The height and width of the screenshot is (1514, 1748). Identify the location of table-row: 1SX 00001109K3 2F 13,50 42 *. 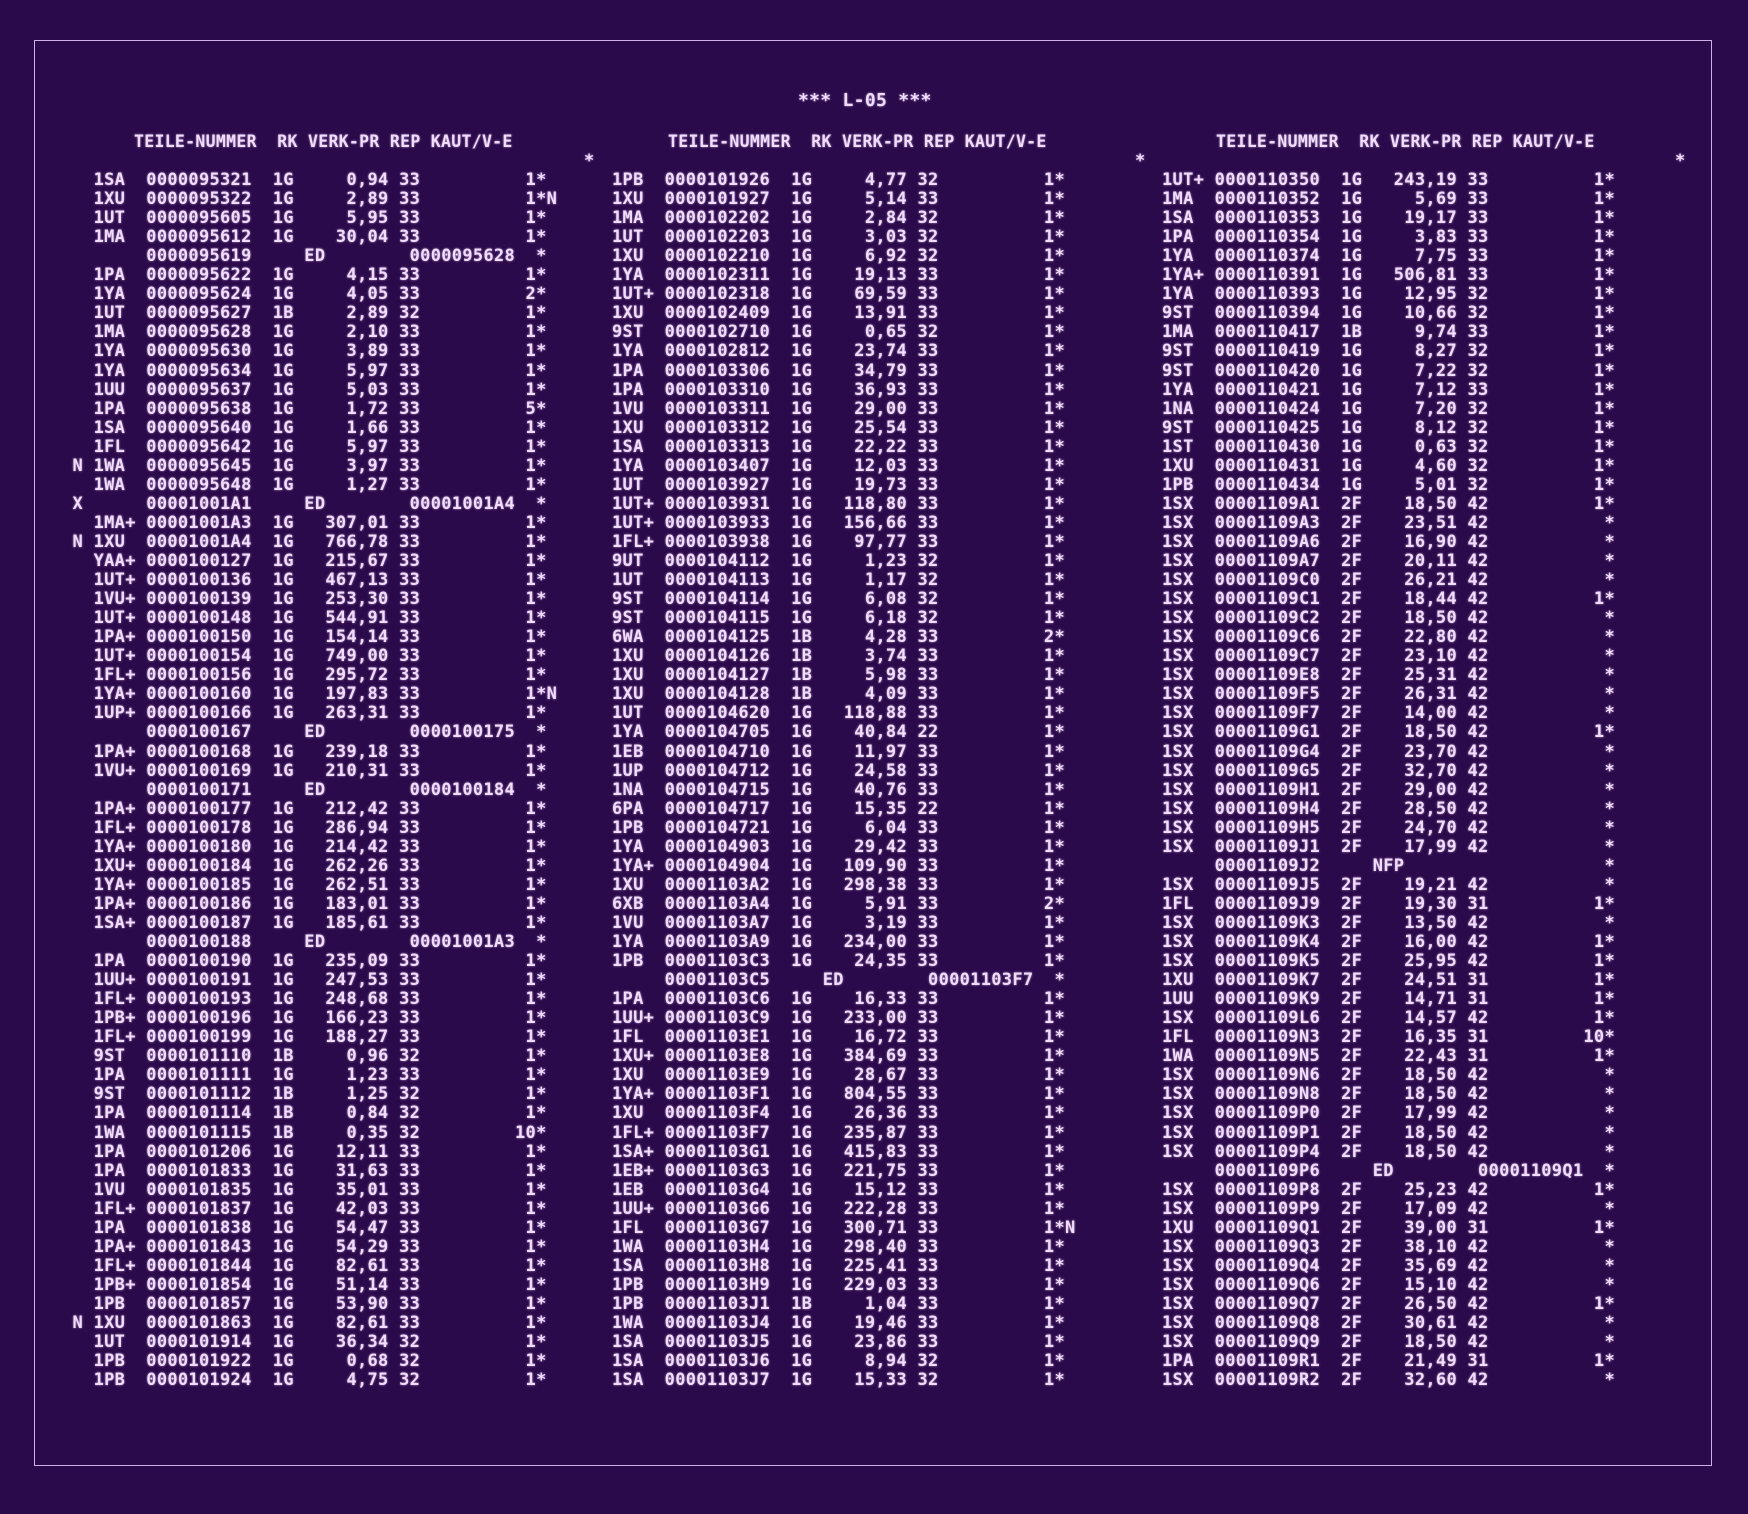
(1388, 923).